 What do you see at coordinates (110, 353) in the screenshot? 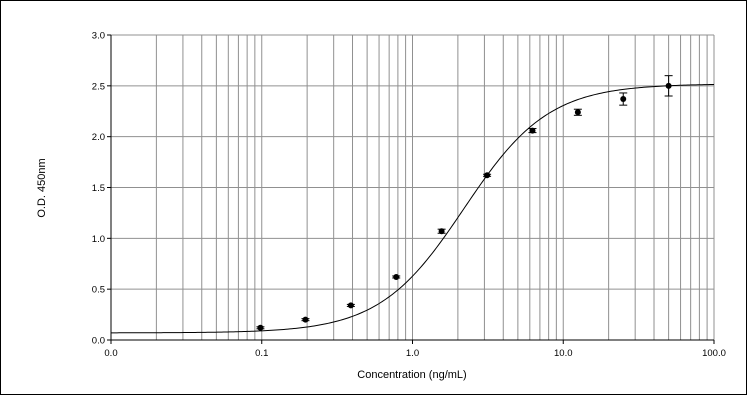
I see `x-tick-label: 0.0` at bounding box center [110, 353].